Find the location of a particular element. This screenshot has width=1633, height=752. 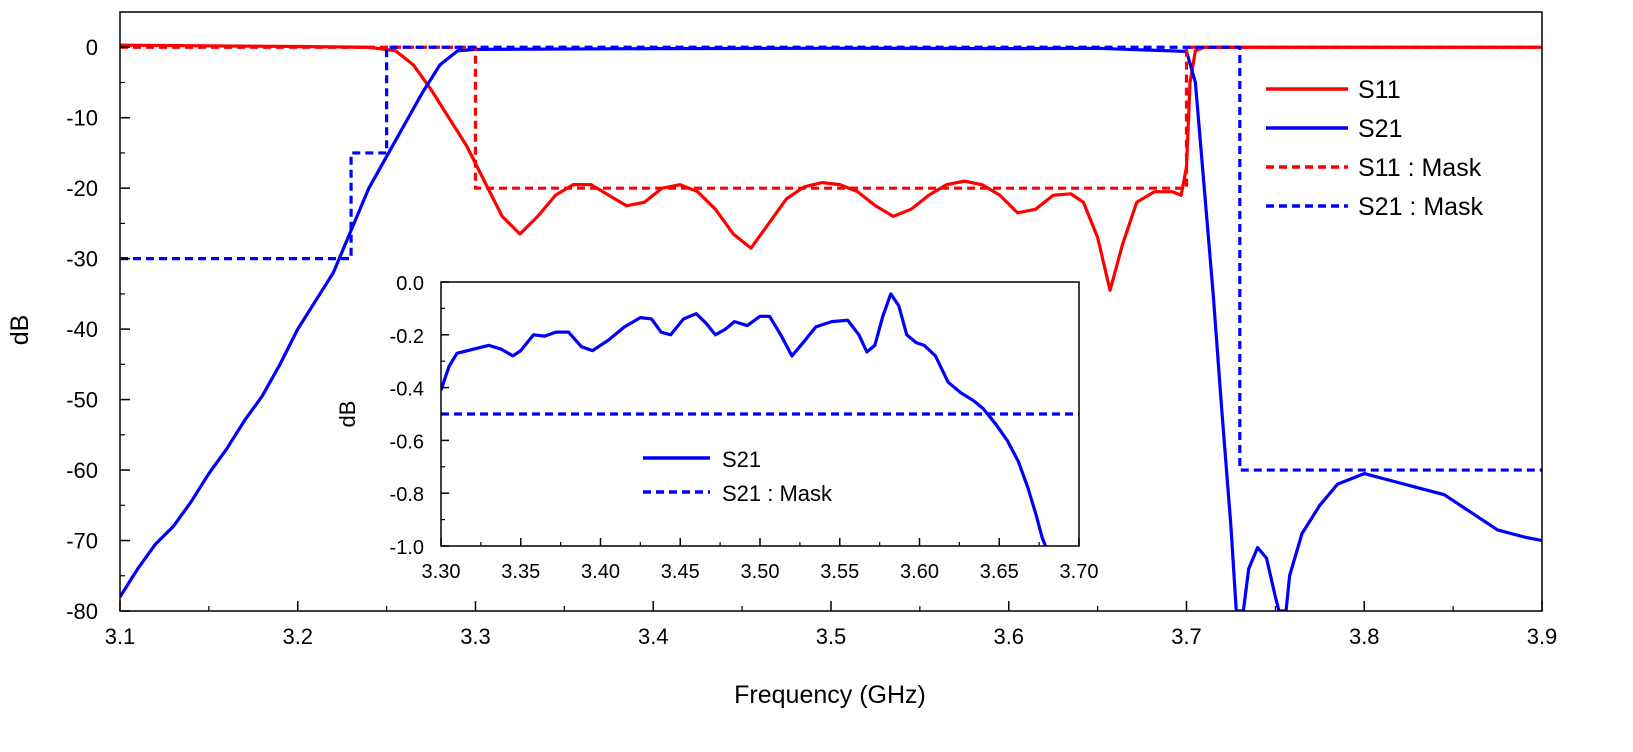

inset-x-tick-label: 3.60 is located at coordinates (919, 572).